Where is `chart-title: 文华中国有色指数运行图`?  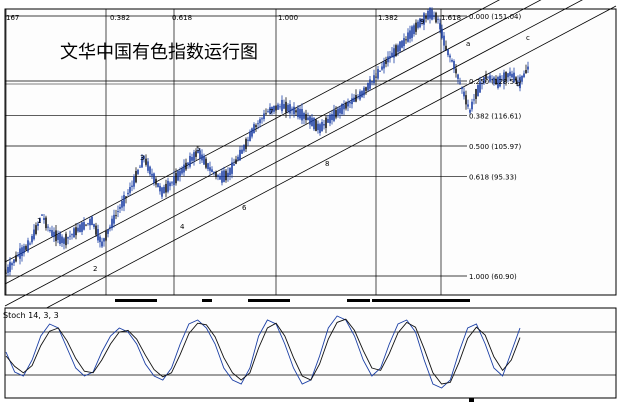 chart-title: 文华中国有色指数运行图 is located at coordinates (159, 52).